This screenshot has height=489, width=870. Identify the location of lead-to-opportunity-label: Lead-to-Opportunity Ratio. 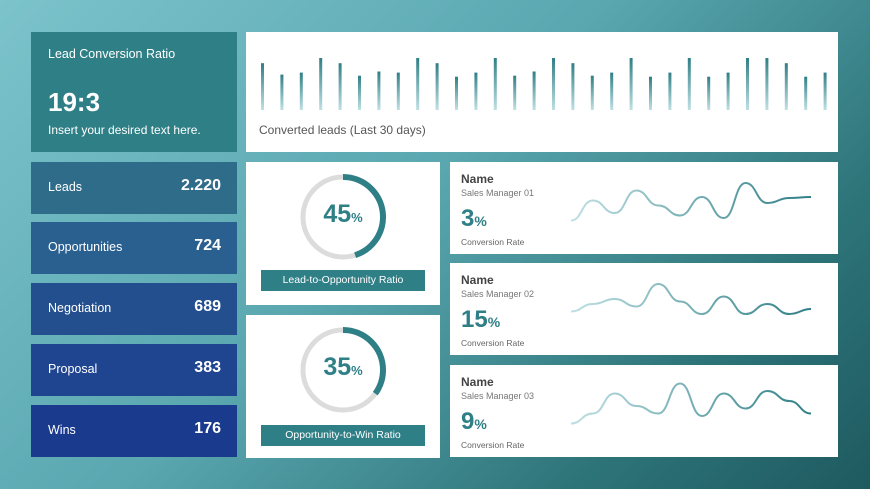
(343, 280).